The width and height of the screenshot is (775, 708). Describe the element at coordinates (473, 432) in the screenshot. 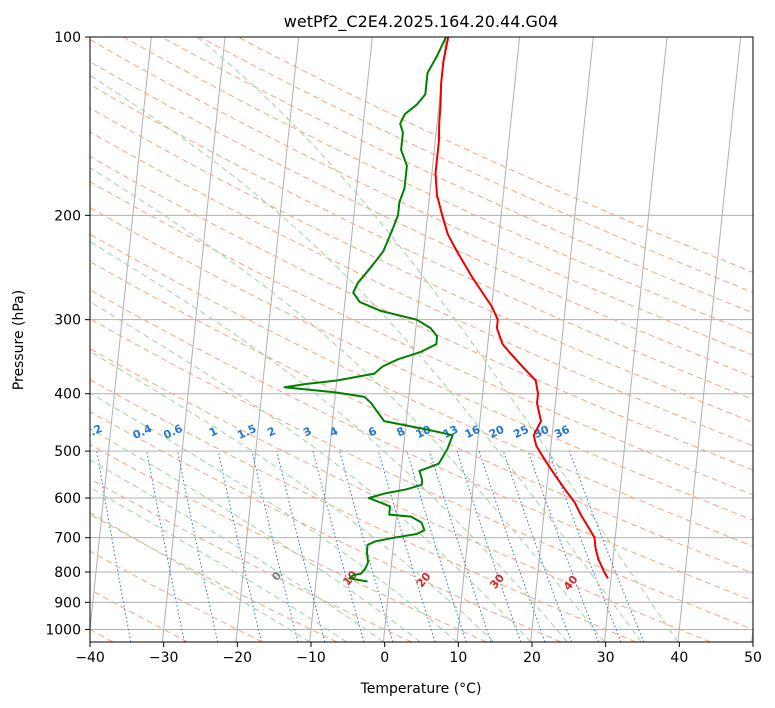

I see `mixing-ratio-label: 16` at that location.